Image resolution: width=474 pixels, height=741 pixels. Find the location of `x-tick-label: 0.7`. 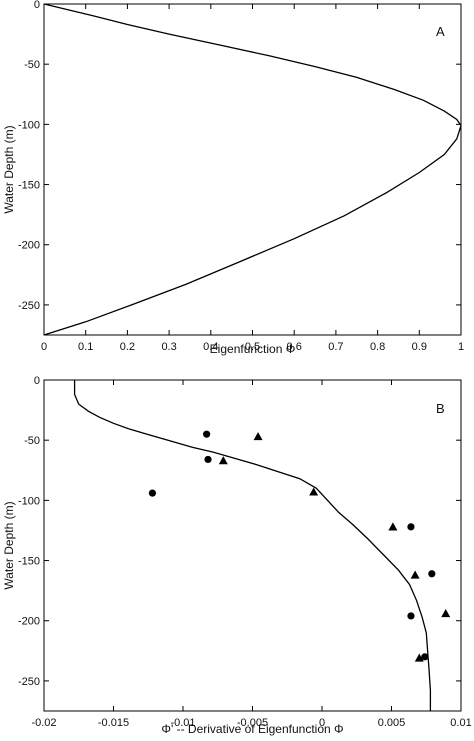

x-tick-label: 0.7 is located at coordinates (335, 347).